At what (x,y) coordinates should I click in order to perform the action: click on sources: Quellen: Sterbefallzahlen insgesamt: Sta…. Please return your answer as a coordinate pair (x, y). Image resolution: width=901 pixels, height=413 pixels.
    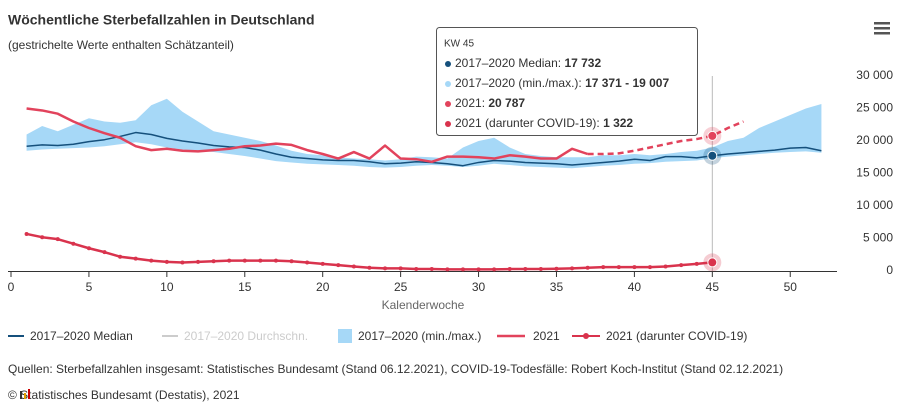
    Looking at the image, I should click on (395, 369).